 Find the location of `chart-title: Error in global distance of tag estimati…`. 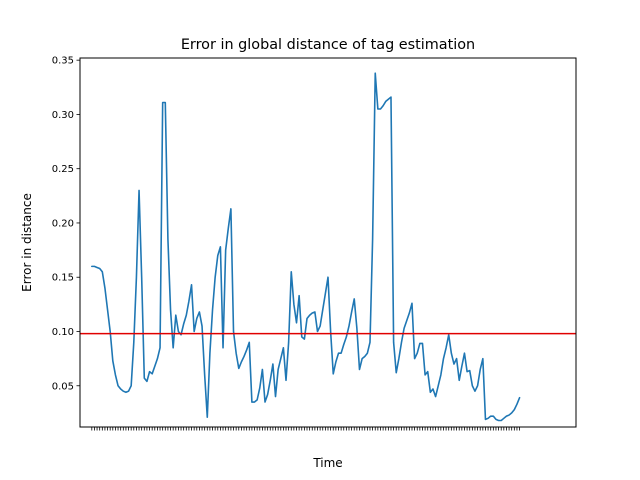

chart-title: Error in global distance of tag estimati… is located at coordinates (328, 45).